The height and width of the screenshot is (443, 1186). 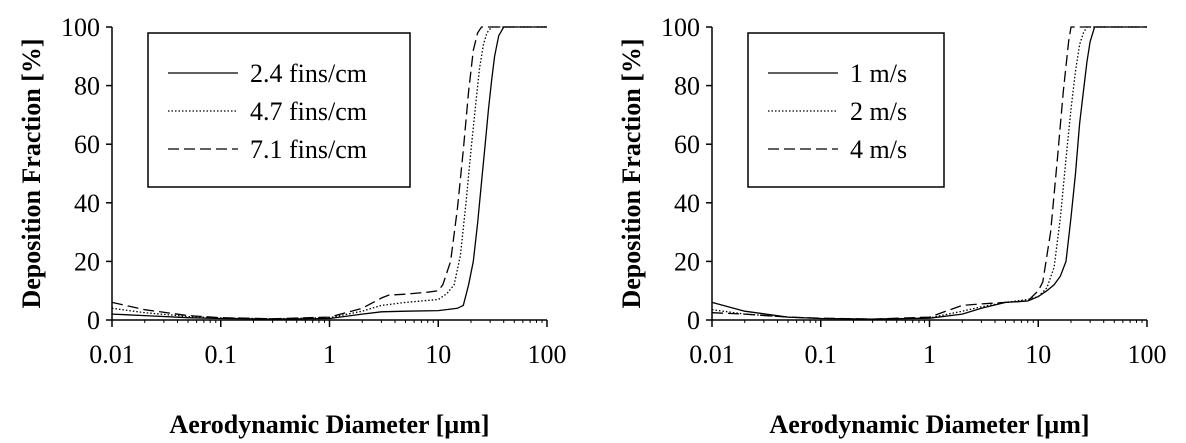 I want to click on legend-label: 7.1 fins/cm, so click(x=308, y=149).